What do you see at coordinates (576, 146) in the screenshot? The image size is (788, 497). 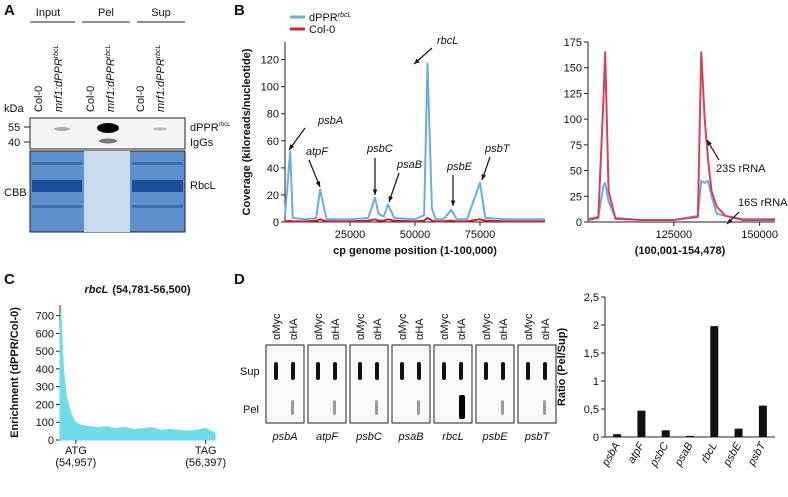 I see `y-tick-label: 75` at bounding box center [576, 146].